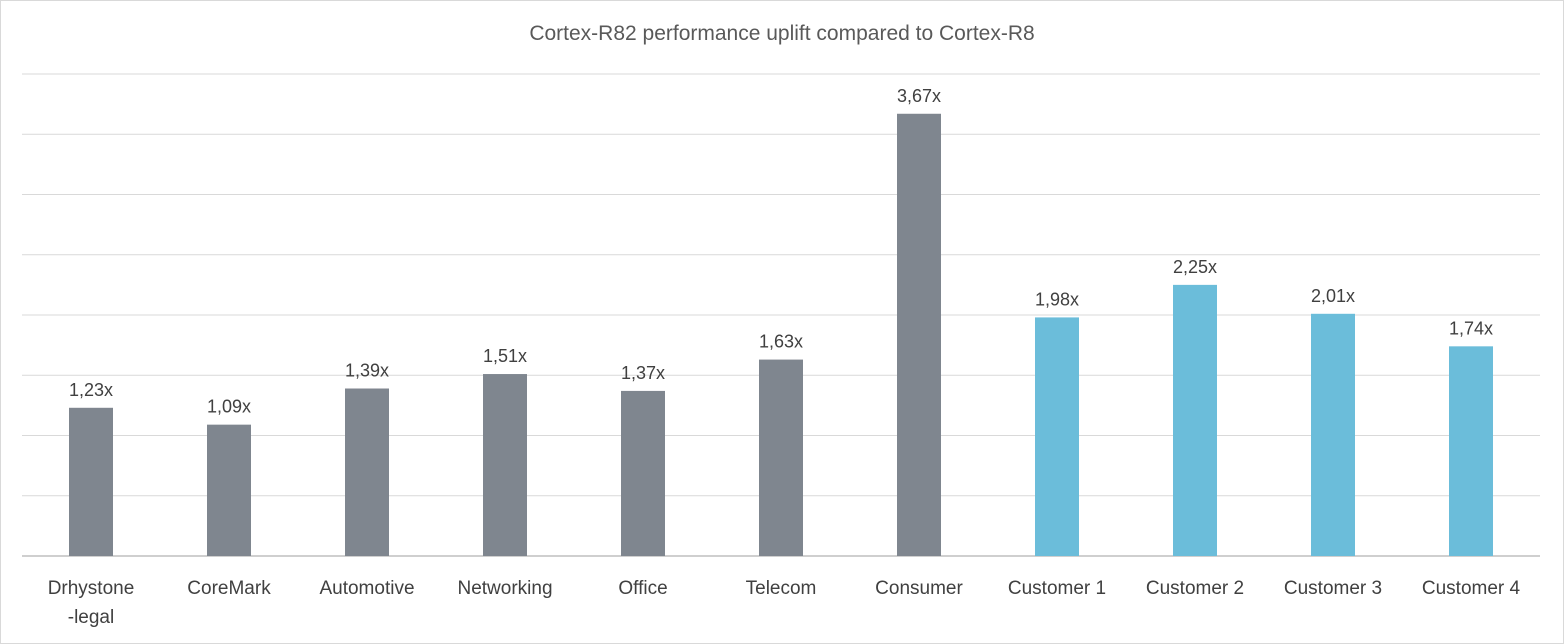 The image size is (1564, 644). I want to click on category-label: Consumer, so click(919, 588).